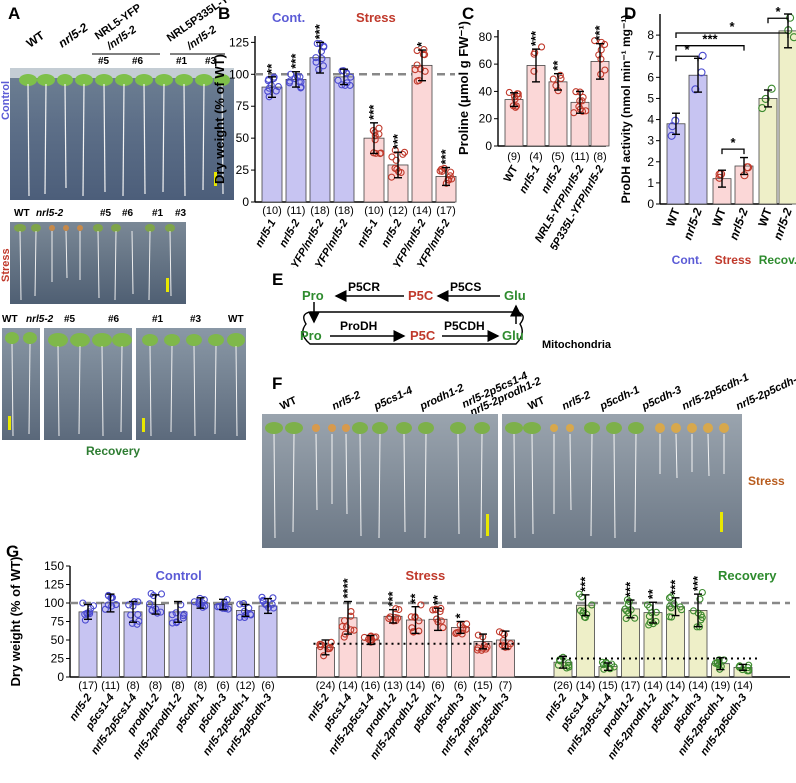  I want to click on y-tick-label: 75, so click(243, 106).